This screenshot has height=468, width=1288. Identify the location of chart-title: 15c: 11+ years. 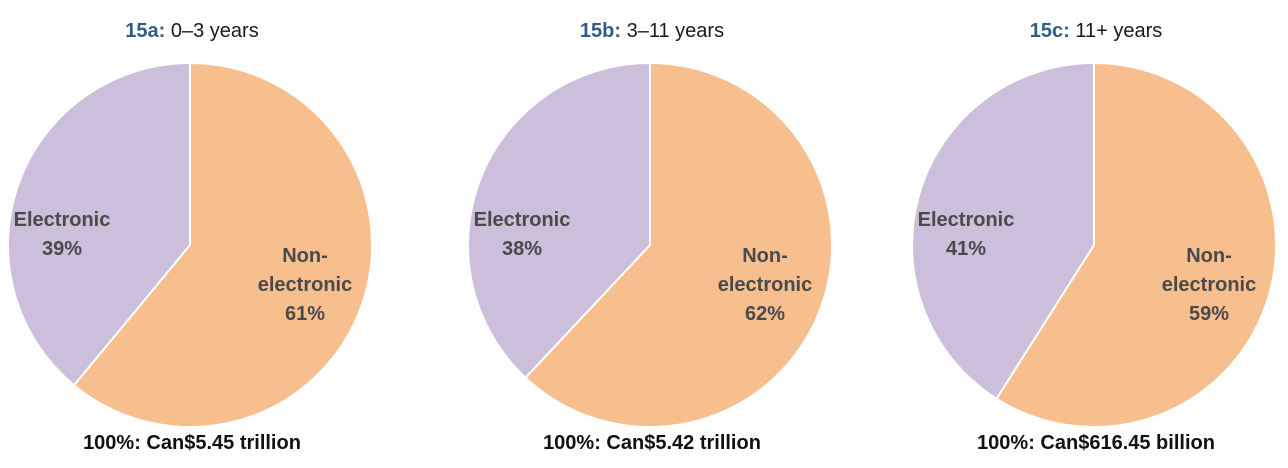
(1096, 31).